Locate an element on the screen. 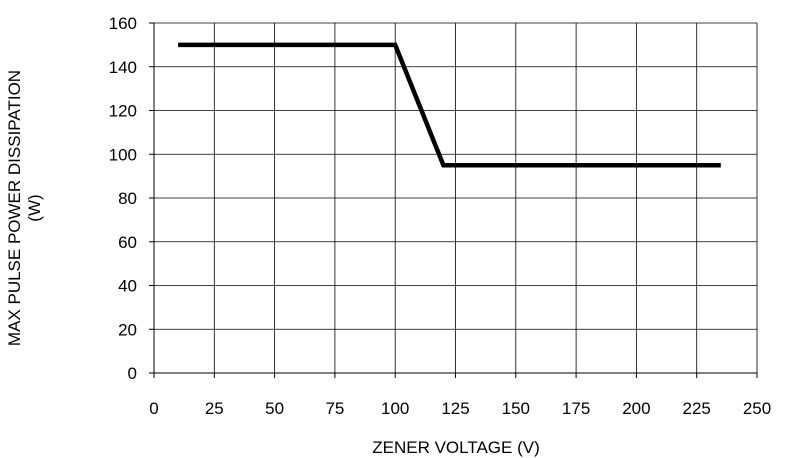  x-tick-label-10: 250 is located at coordinates (757, 408).